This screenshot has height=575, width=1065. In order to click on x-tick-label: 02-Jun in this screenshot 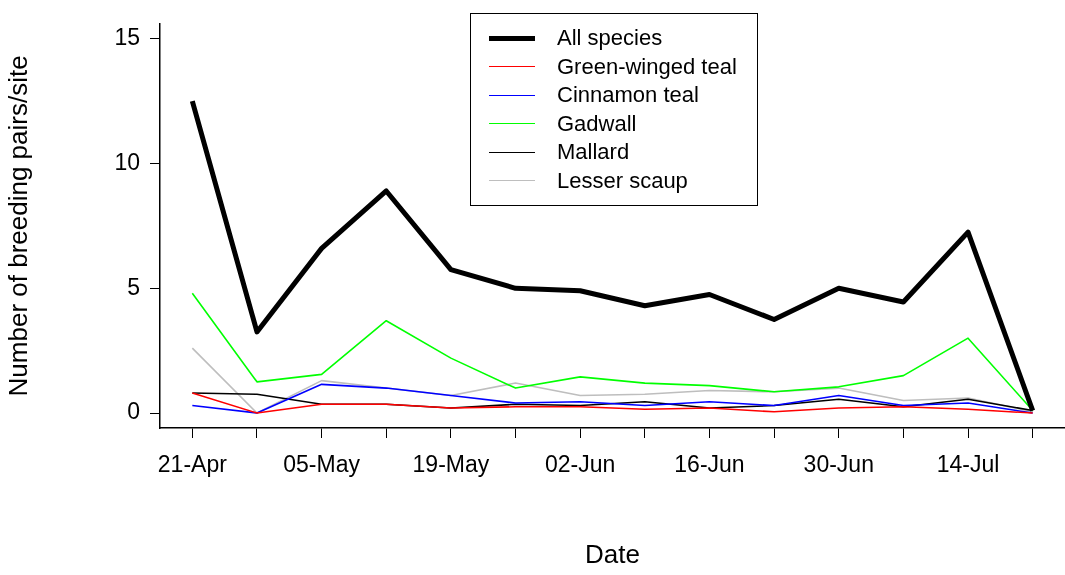, I will do `click(580, 464)`.